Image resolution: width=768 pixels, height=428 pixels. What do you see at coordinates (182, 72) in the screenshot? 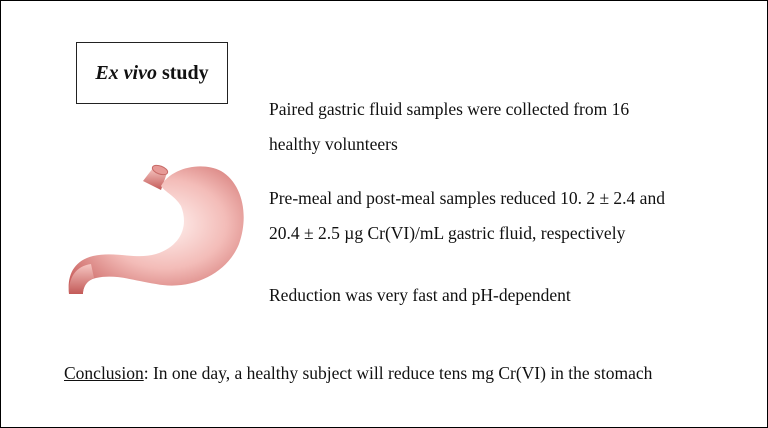
I see `title-rest: study` at bounding box center [182, 72].